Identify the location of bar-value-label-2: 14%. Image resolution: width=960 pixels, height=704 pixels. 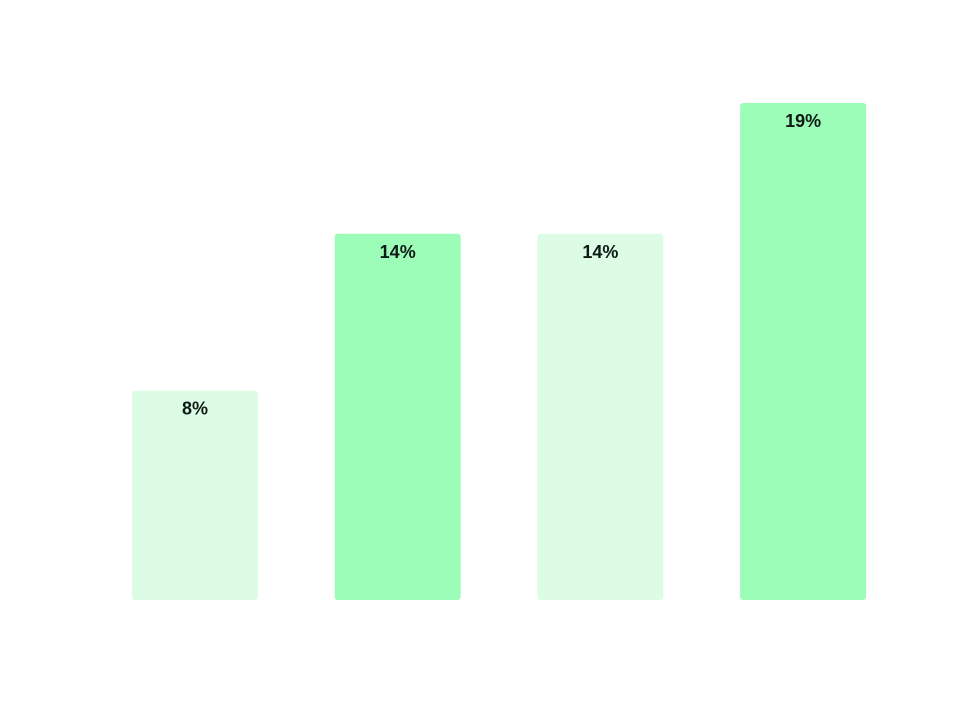
(398, 252).